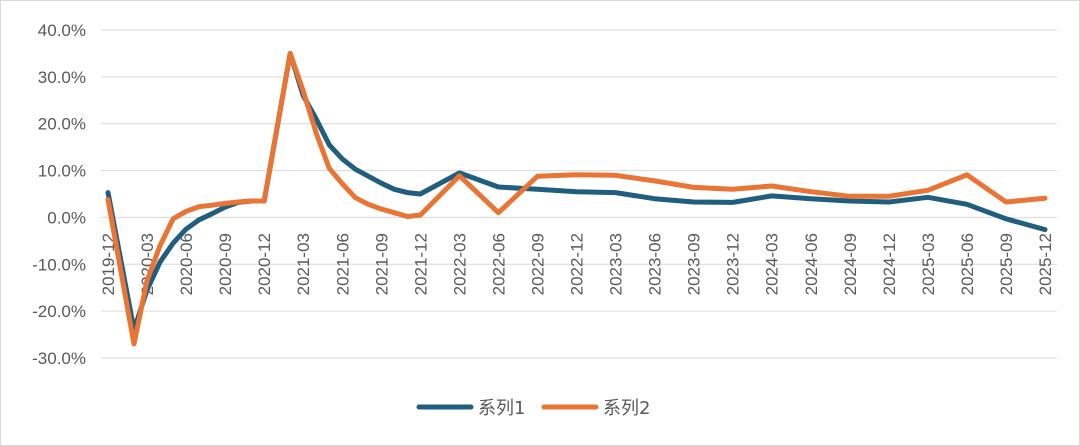 The width and height of the screenshot is (1080, 446). Describe the element at coordinates (62, 30) in the screenshot. I see `y-tick-label: 40.0%` at that location.